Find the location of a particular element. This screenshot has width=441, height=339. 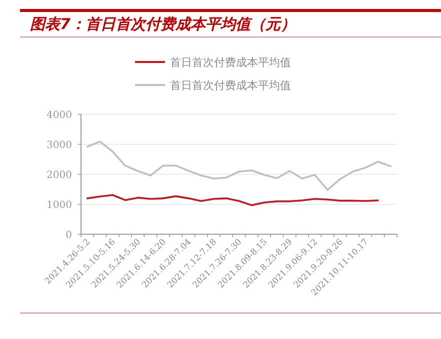

y-tick-label: 1000 is located at coordinates (59, 205).